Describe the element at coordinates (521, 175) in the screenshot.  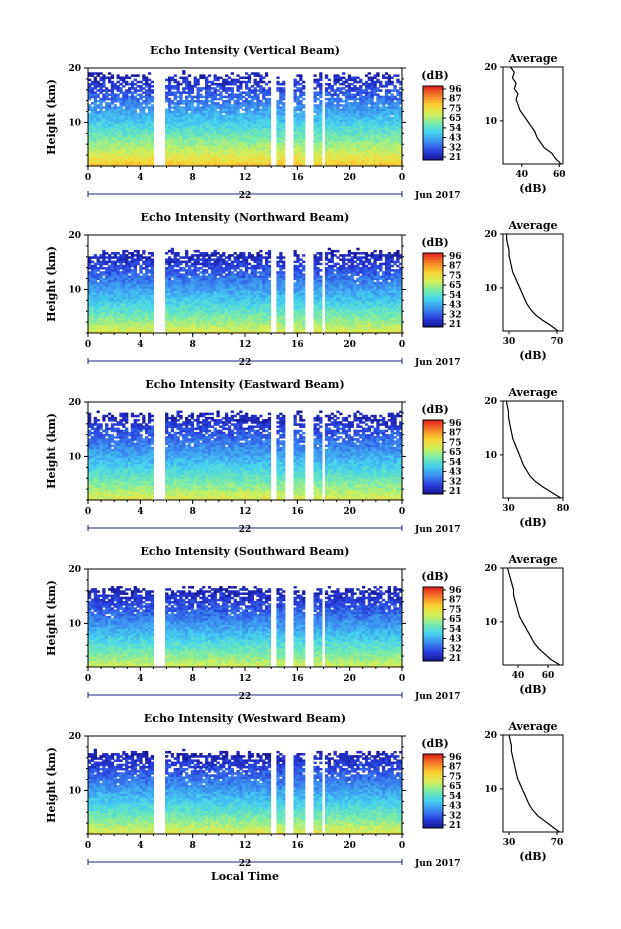
I see `average-x-tick-label: 40` at that location.